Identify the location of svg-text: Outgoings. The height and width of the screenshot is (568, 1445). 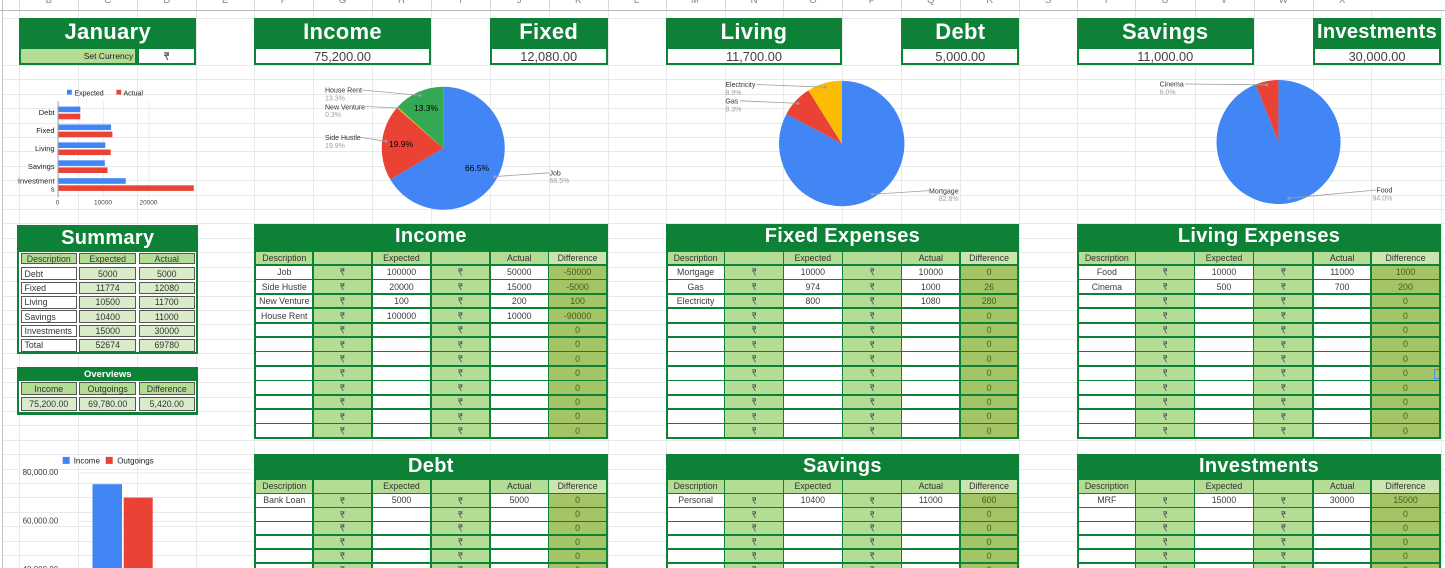
(135, 461).